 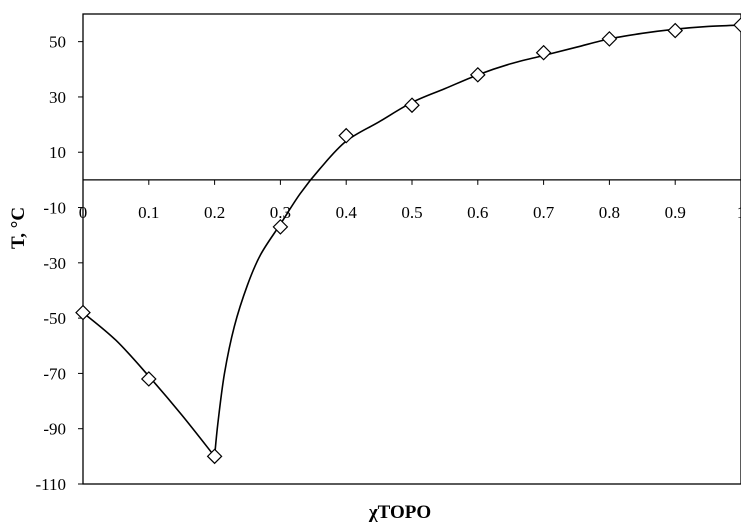 What do you see at coordinates (54, 429) in the screenshot?
I see `y-tick-label: -90` at bounding box center [54, 429].